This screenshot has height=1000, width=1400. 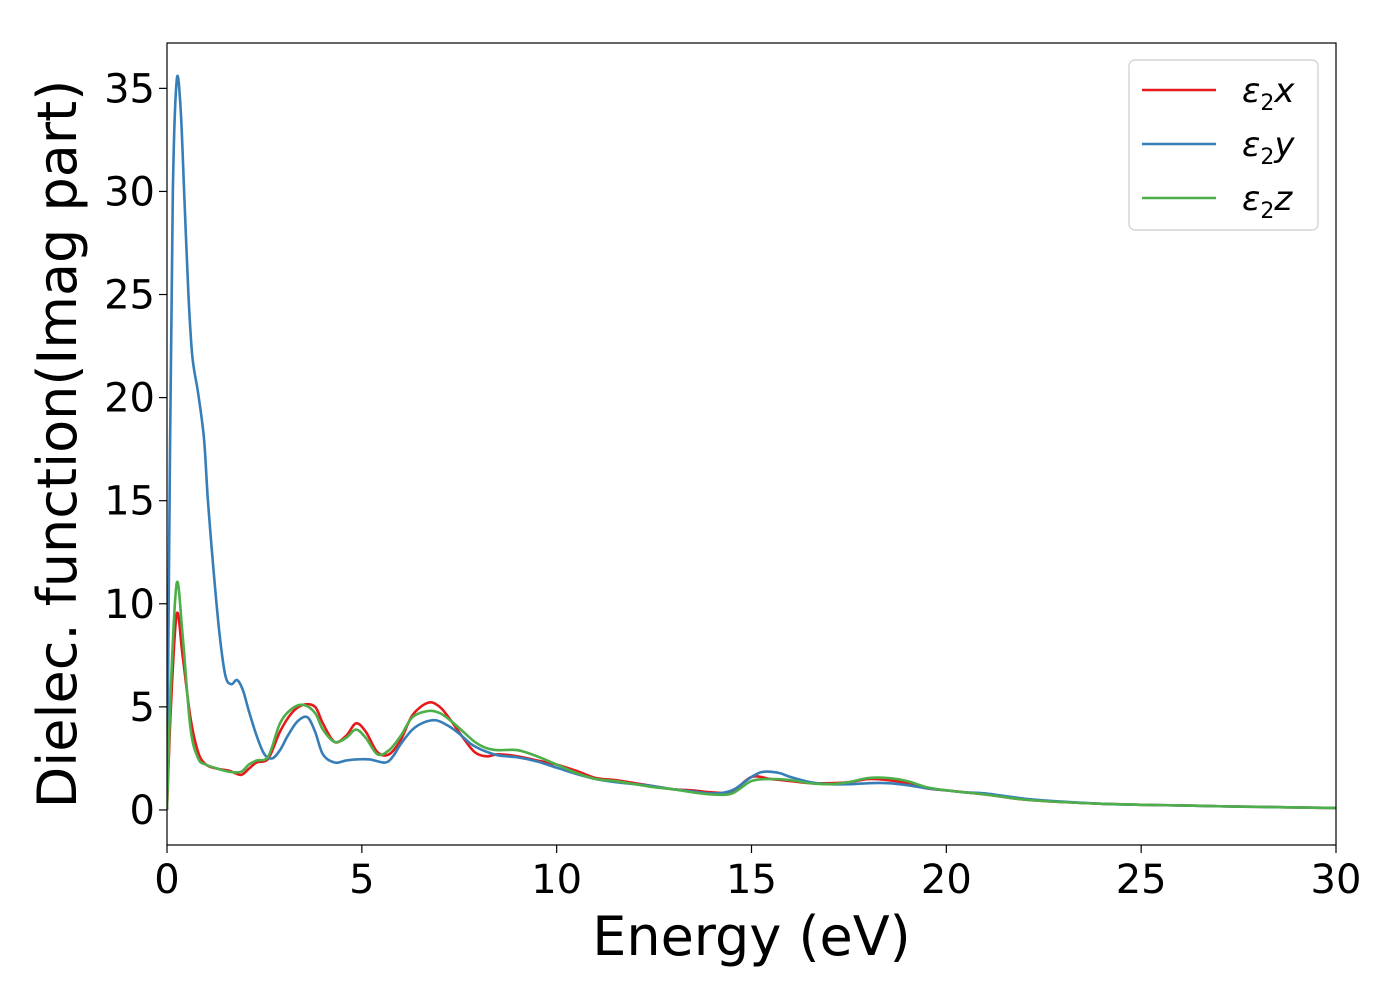 I want to click on y-tick-label: 35, so click(x=129, y=89).